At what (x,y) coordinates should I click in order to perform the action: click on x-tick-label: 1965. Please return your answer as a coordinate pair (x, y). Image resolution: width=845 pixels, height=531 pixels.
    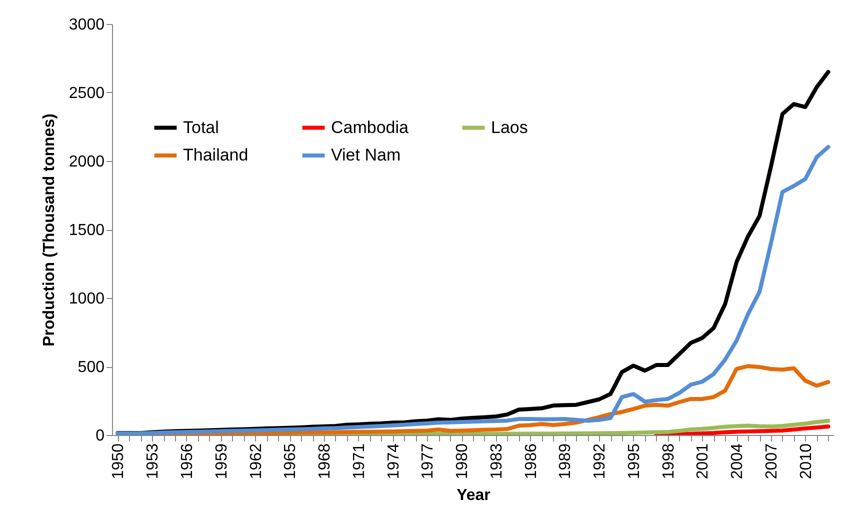
    Looking at the image, I should click on (291, 461).